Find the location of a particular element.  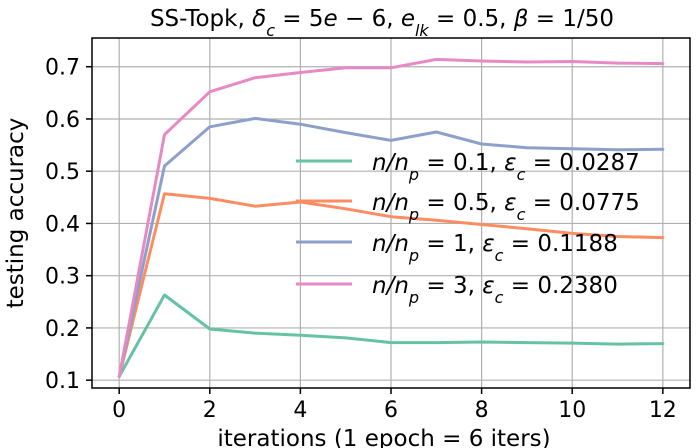

y-tick-label-2: 0.3 is located at coordinates (62, 277).